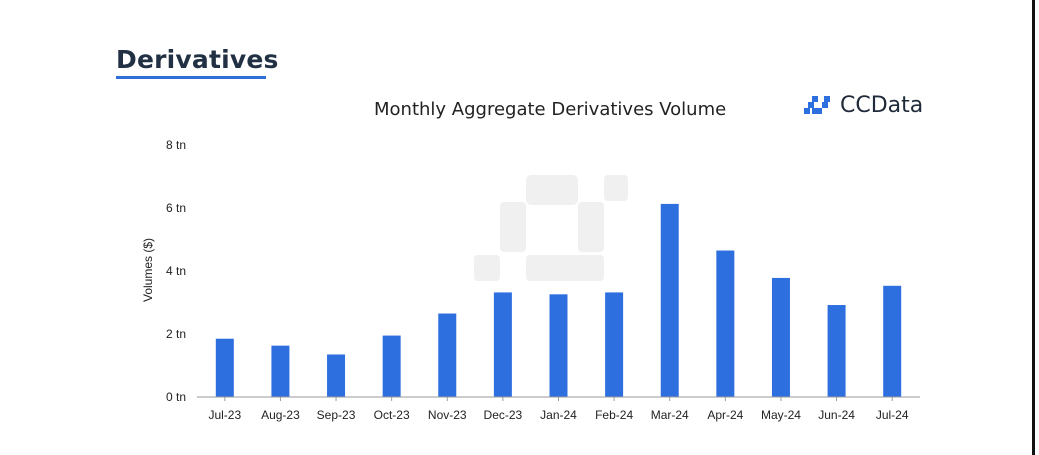 The height and width of the screenshot is (455, 1039). What do you see at coordinates (781, 415) in the screenshot?
I see `x-tick-label: May-24` at bounding box center [781, 415].